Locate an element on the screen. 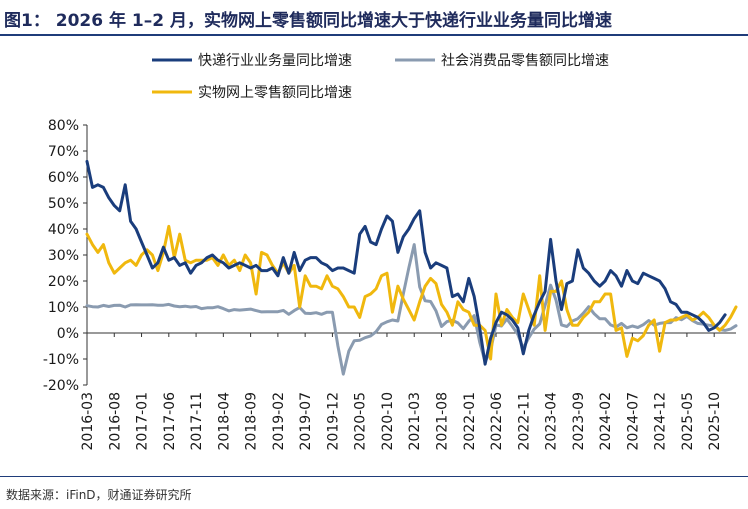 The height and width of the screenshot is (509, 748). x-tick-label: 2023-09 is located at coordinates (579, 421).